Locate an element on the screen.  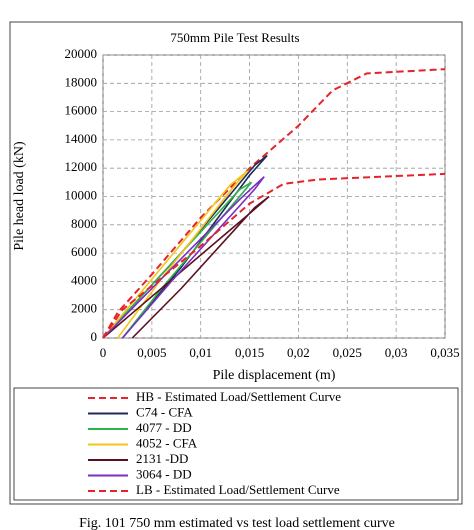
y-tick-label: 14000 is located at coordinates (81, 138).